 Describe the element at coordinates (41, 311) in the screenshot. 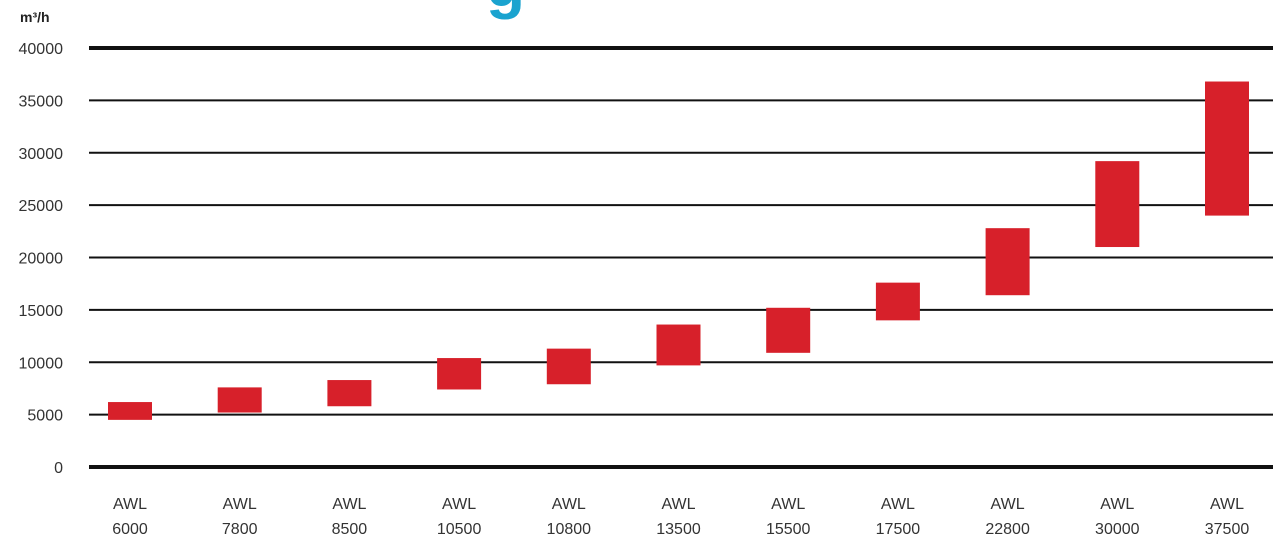

I see `y-tick-label: 15000` at that location.